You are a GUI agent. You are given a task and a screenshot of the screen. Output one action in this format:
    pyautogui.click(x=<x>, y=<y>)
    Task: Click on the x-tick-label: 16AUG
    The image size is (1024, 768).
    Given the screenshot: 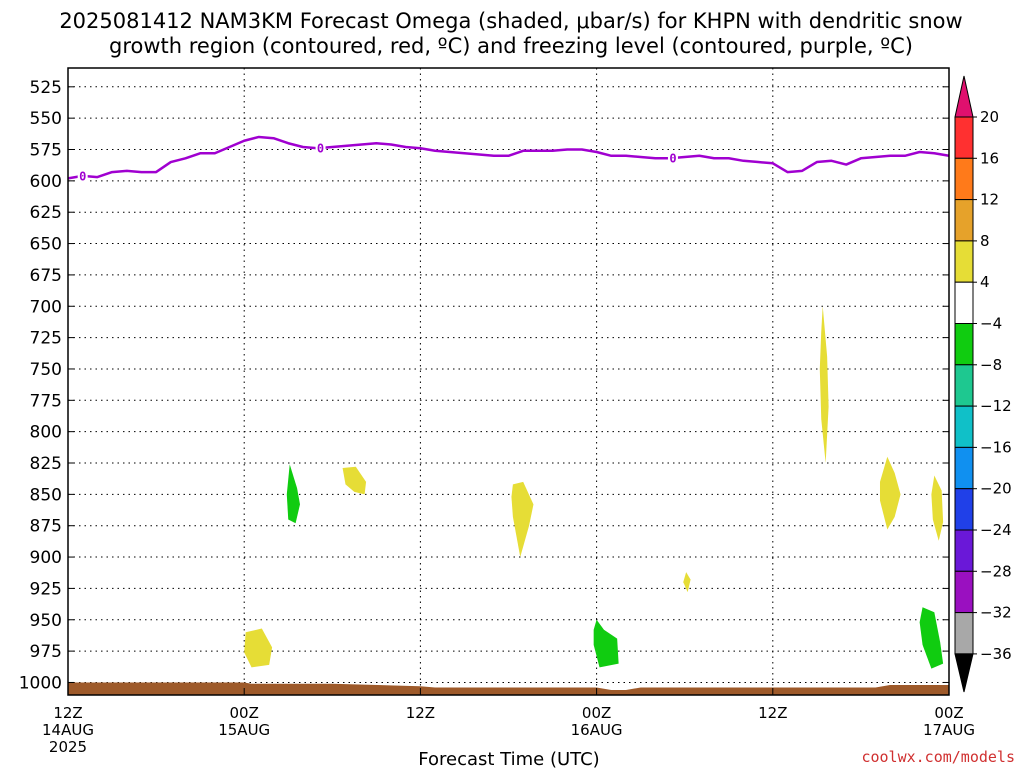 What is the action you would take?
    pyautogui.click(x=597, y=730)
    